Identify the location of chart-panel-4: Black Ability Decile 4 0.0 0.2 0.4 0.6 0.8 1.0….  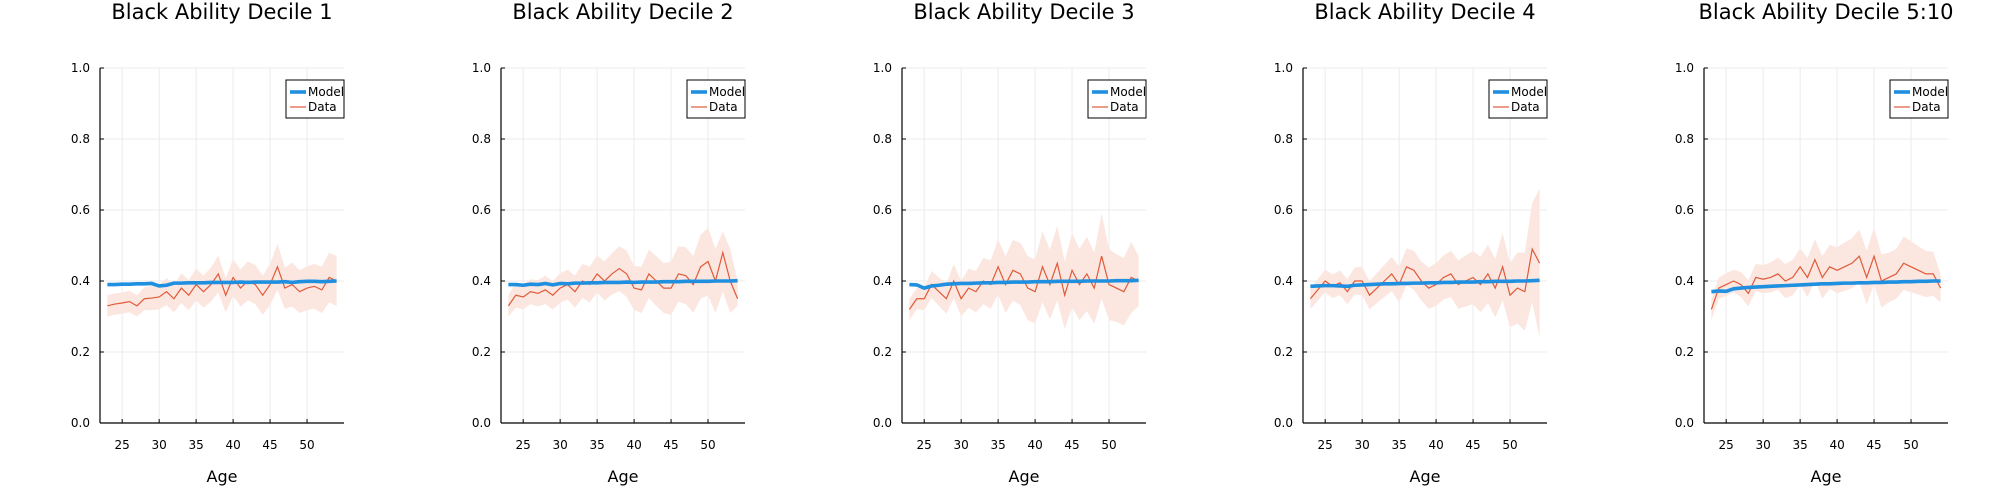
(1411, 243).